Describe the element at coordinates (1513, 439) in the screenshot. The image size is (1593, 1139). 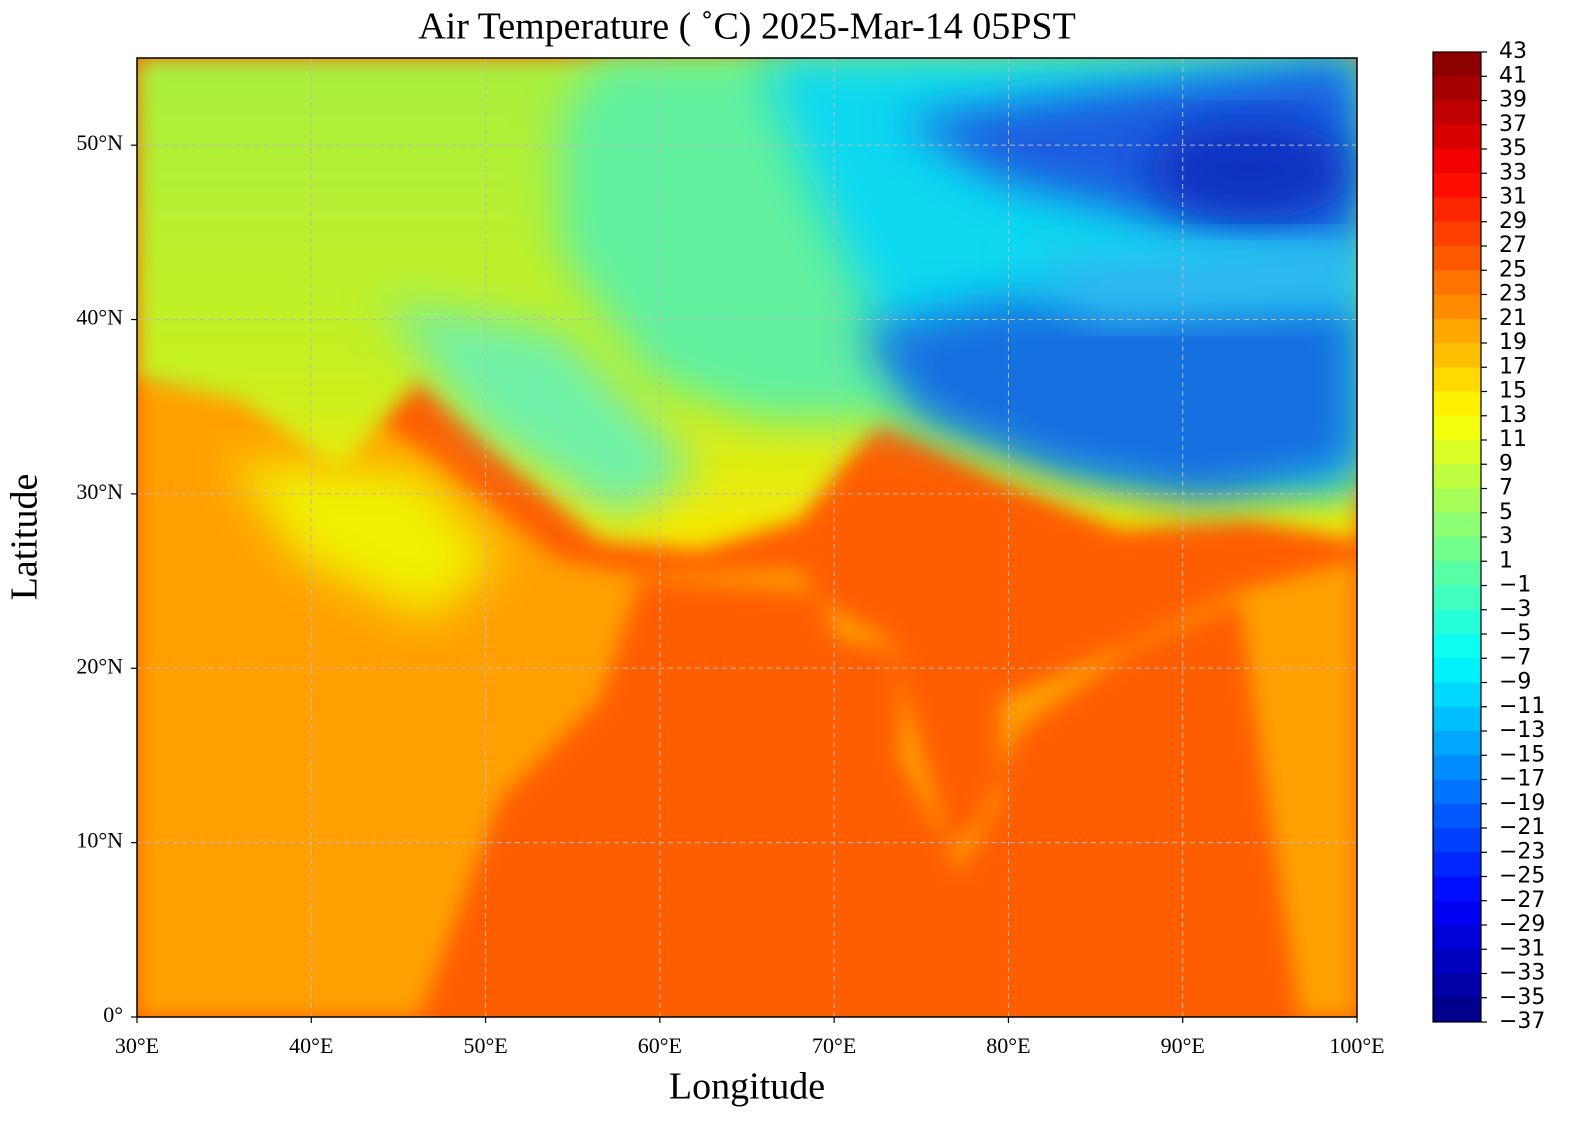
I see `colorbar-tick-label: 11` at that location.